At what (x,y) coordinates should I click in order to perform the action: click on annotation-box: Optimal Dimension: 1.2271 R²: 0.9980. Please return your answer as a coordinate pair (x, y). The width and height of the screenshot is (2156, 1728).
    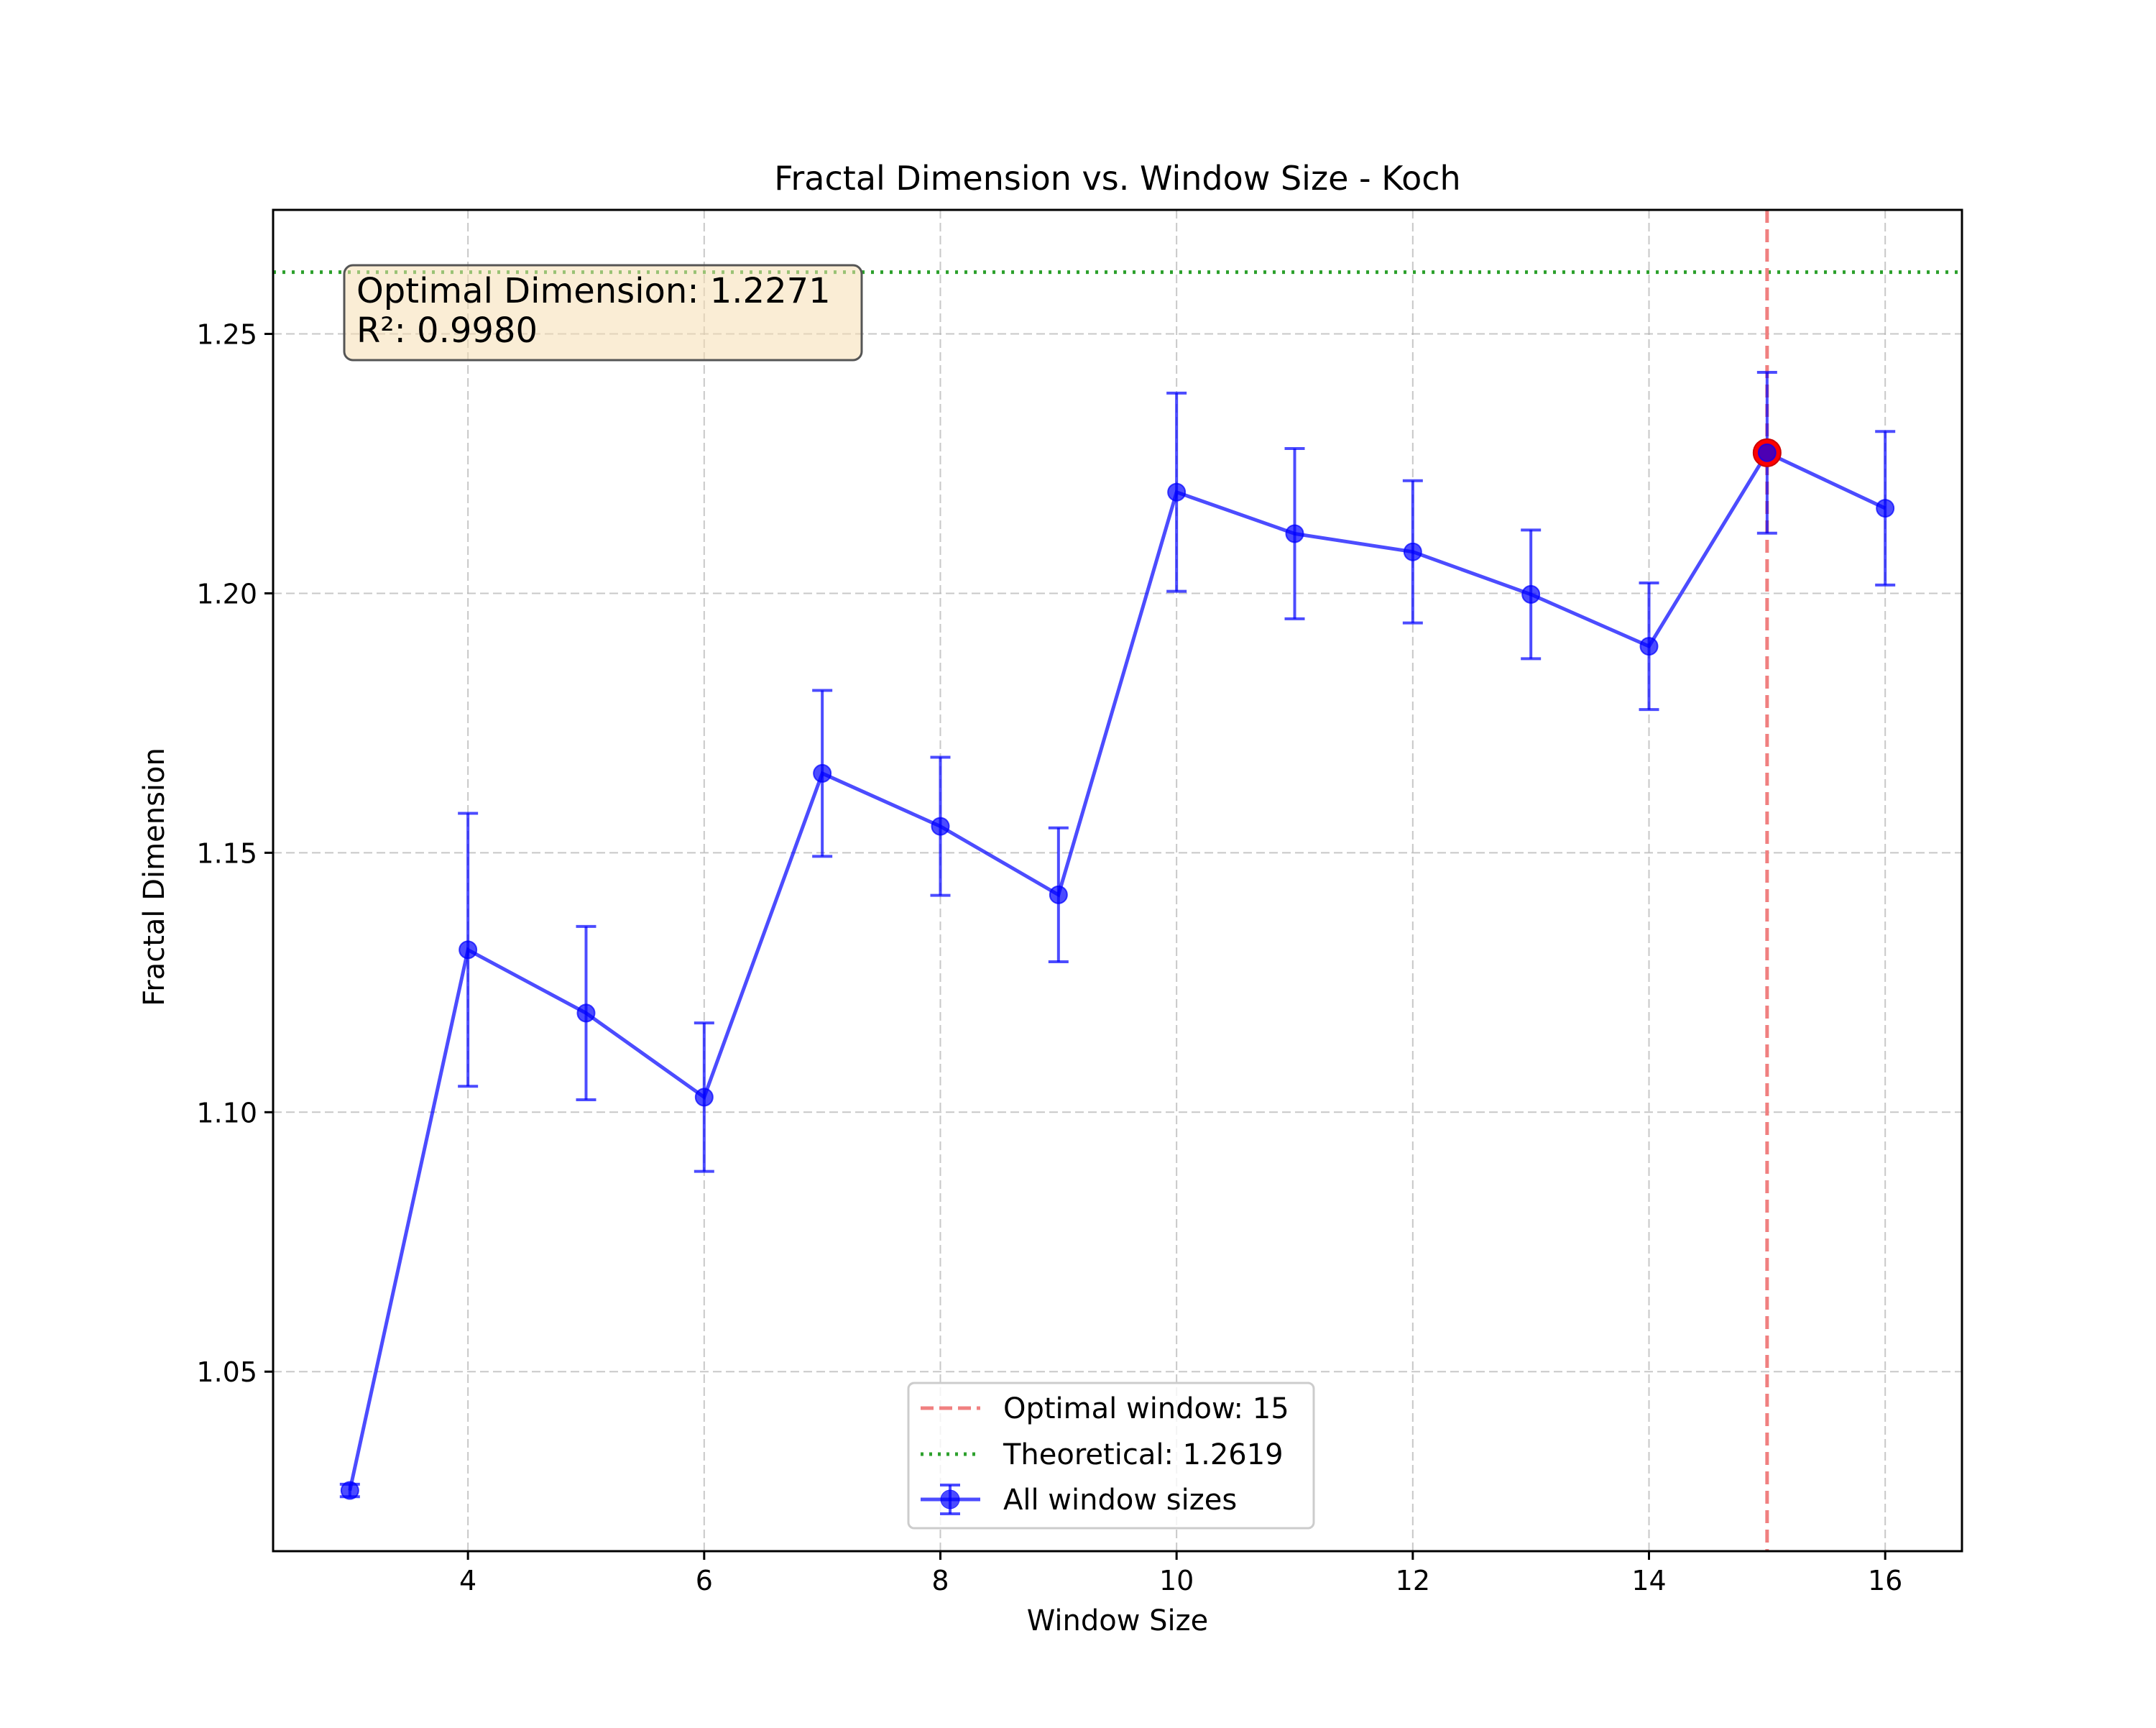
    Looking at the image, I should click on (603, 313).